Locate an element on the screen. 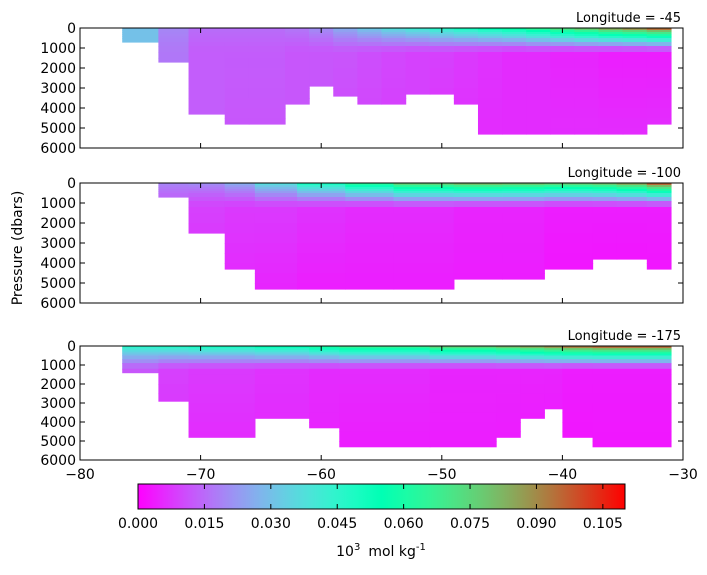 Image resolution: width=707 pixels, height=575 pixels. y-tick-label: 1000 is located at coordinates (58, 204).